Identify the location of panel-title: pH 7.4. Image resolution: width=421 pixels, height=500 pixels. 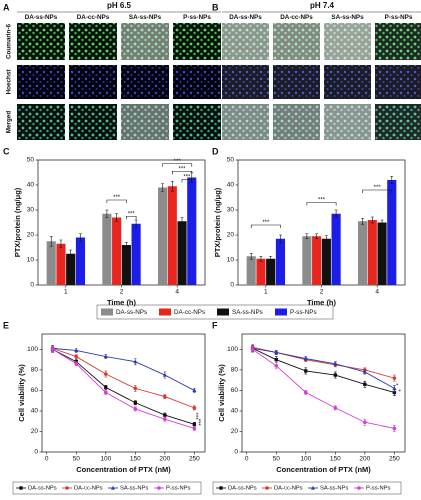
(322, 5).